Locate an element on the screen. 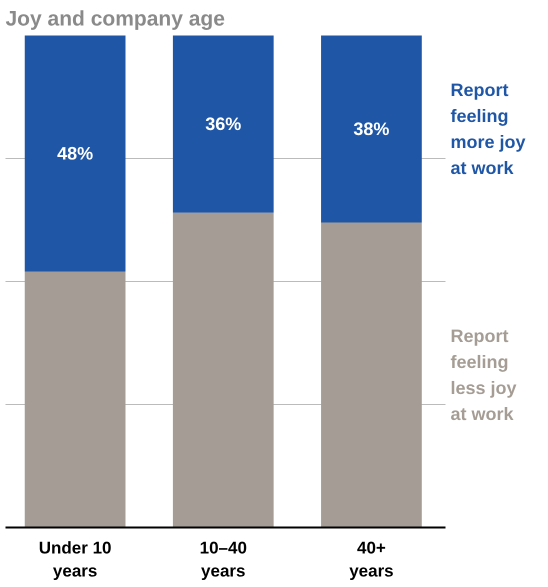 The height and width of the screenshot is (587, 548). x-tick-label: Under 10 years is located at coordinates (75, 559).